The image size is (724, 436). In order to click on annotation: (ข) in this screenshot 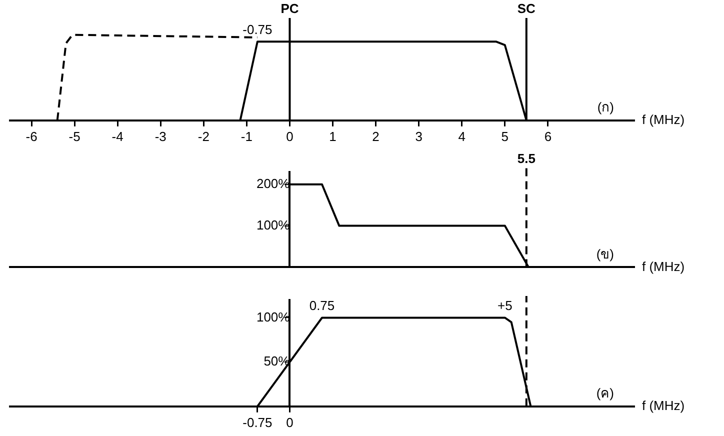, I will do `click(605, 254)`.